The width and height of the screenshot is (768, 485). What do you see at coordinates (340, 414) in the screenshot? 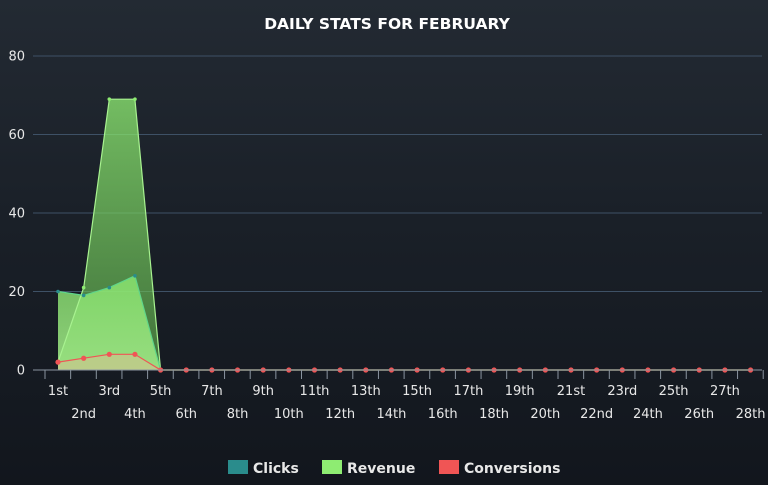
I see `x-tick-label: 12th` at bounding box center [340, 414].